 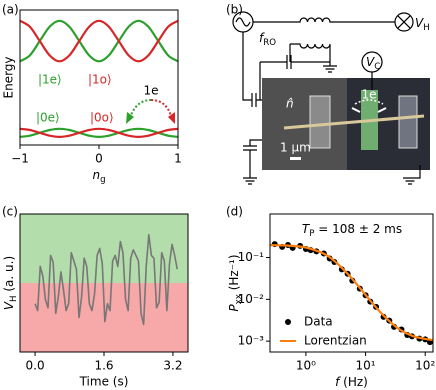 What do you see at coordinates (318, 322) in the screenshot?
I see `legend-label: Data` at bounding box center [318, 322].